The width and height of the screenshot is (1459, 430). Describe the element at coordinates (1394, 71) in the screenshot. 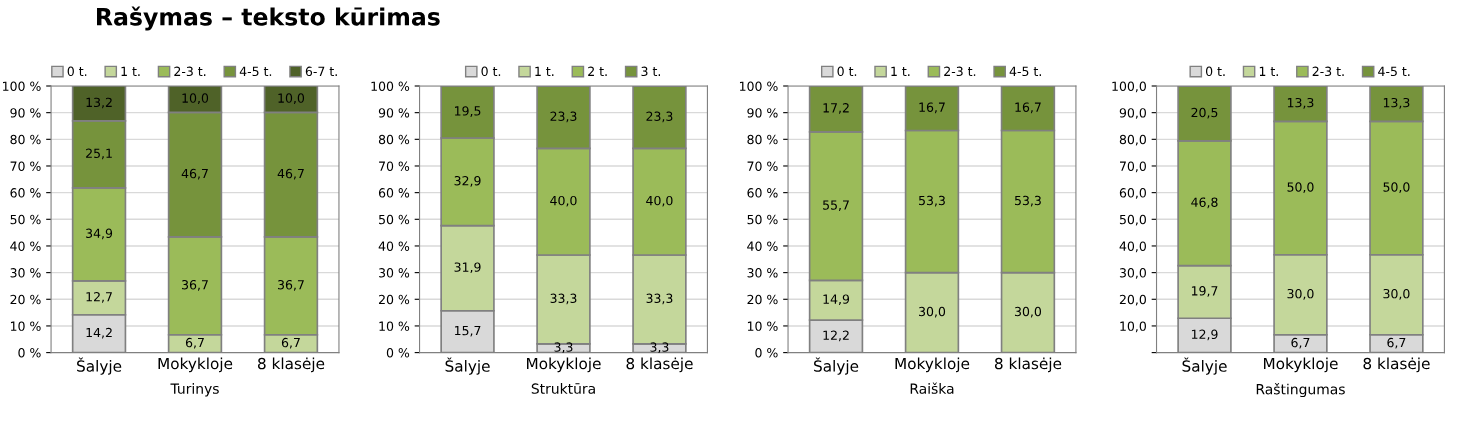

I see `legend-label: 4-5 t.` at that location.